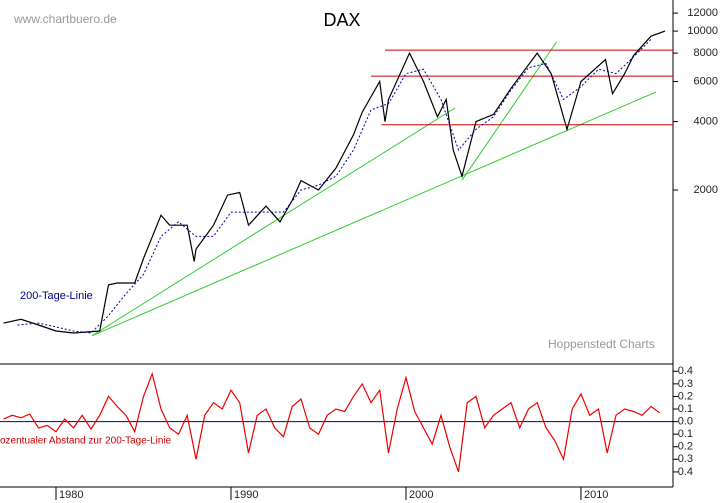 Image resolution: width=723 pixels, height=503 pixels. I want to click on y-tick-label: -0.4, so click(683, 472).